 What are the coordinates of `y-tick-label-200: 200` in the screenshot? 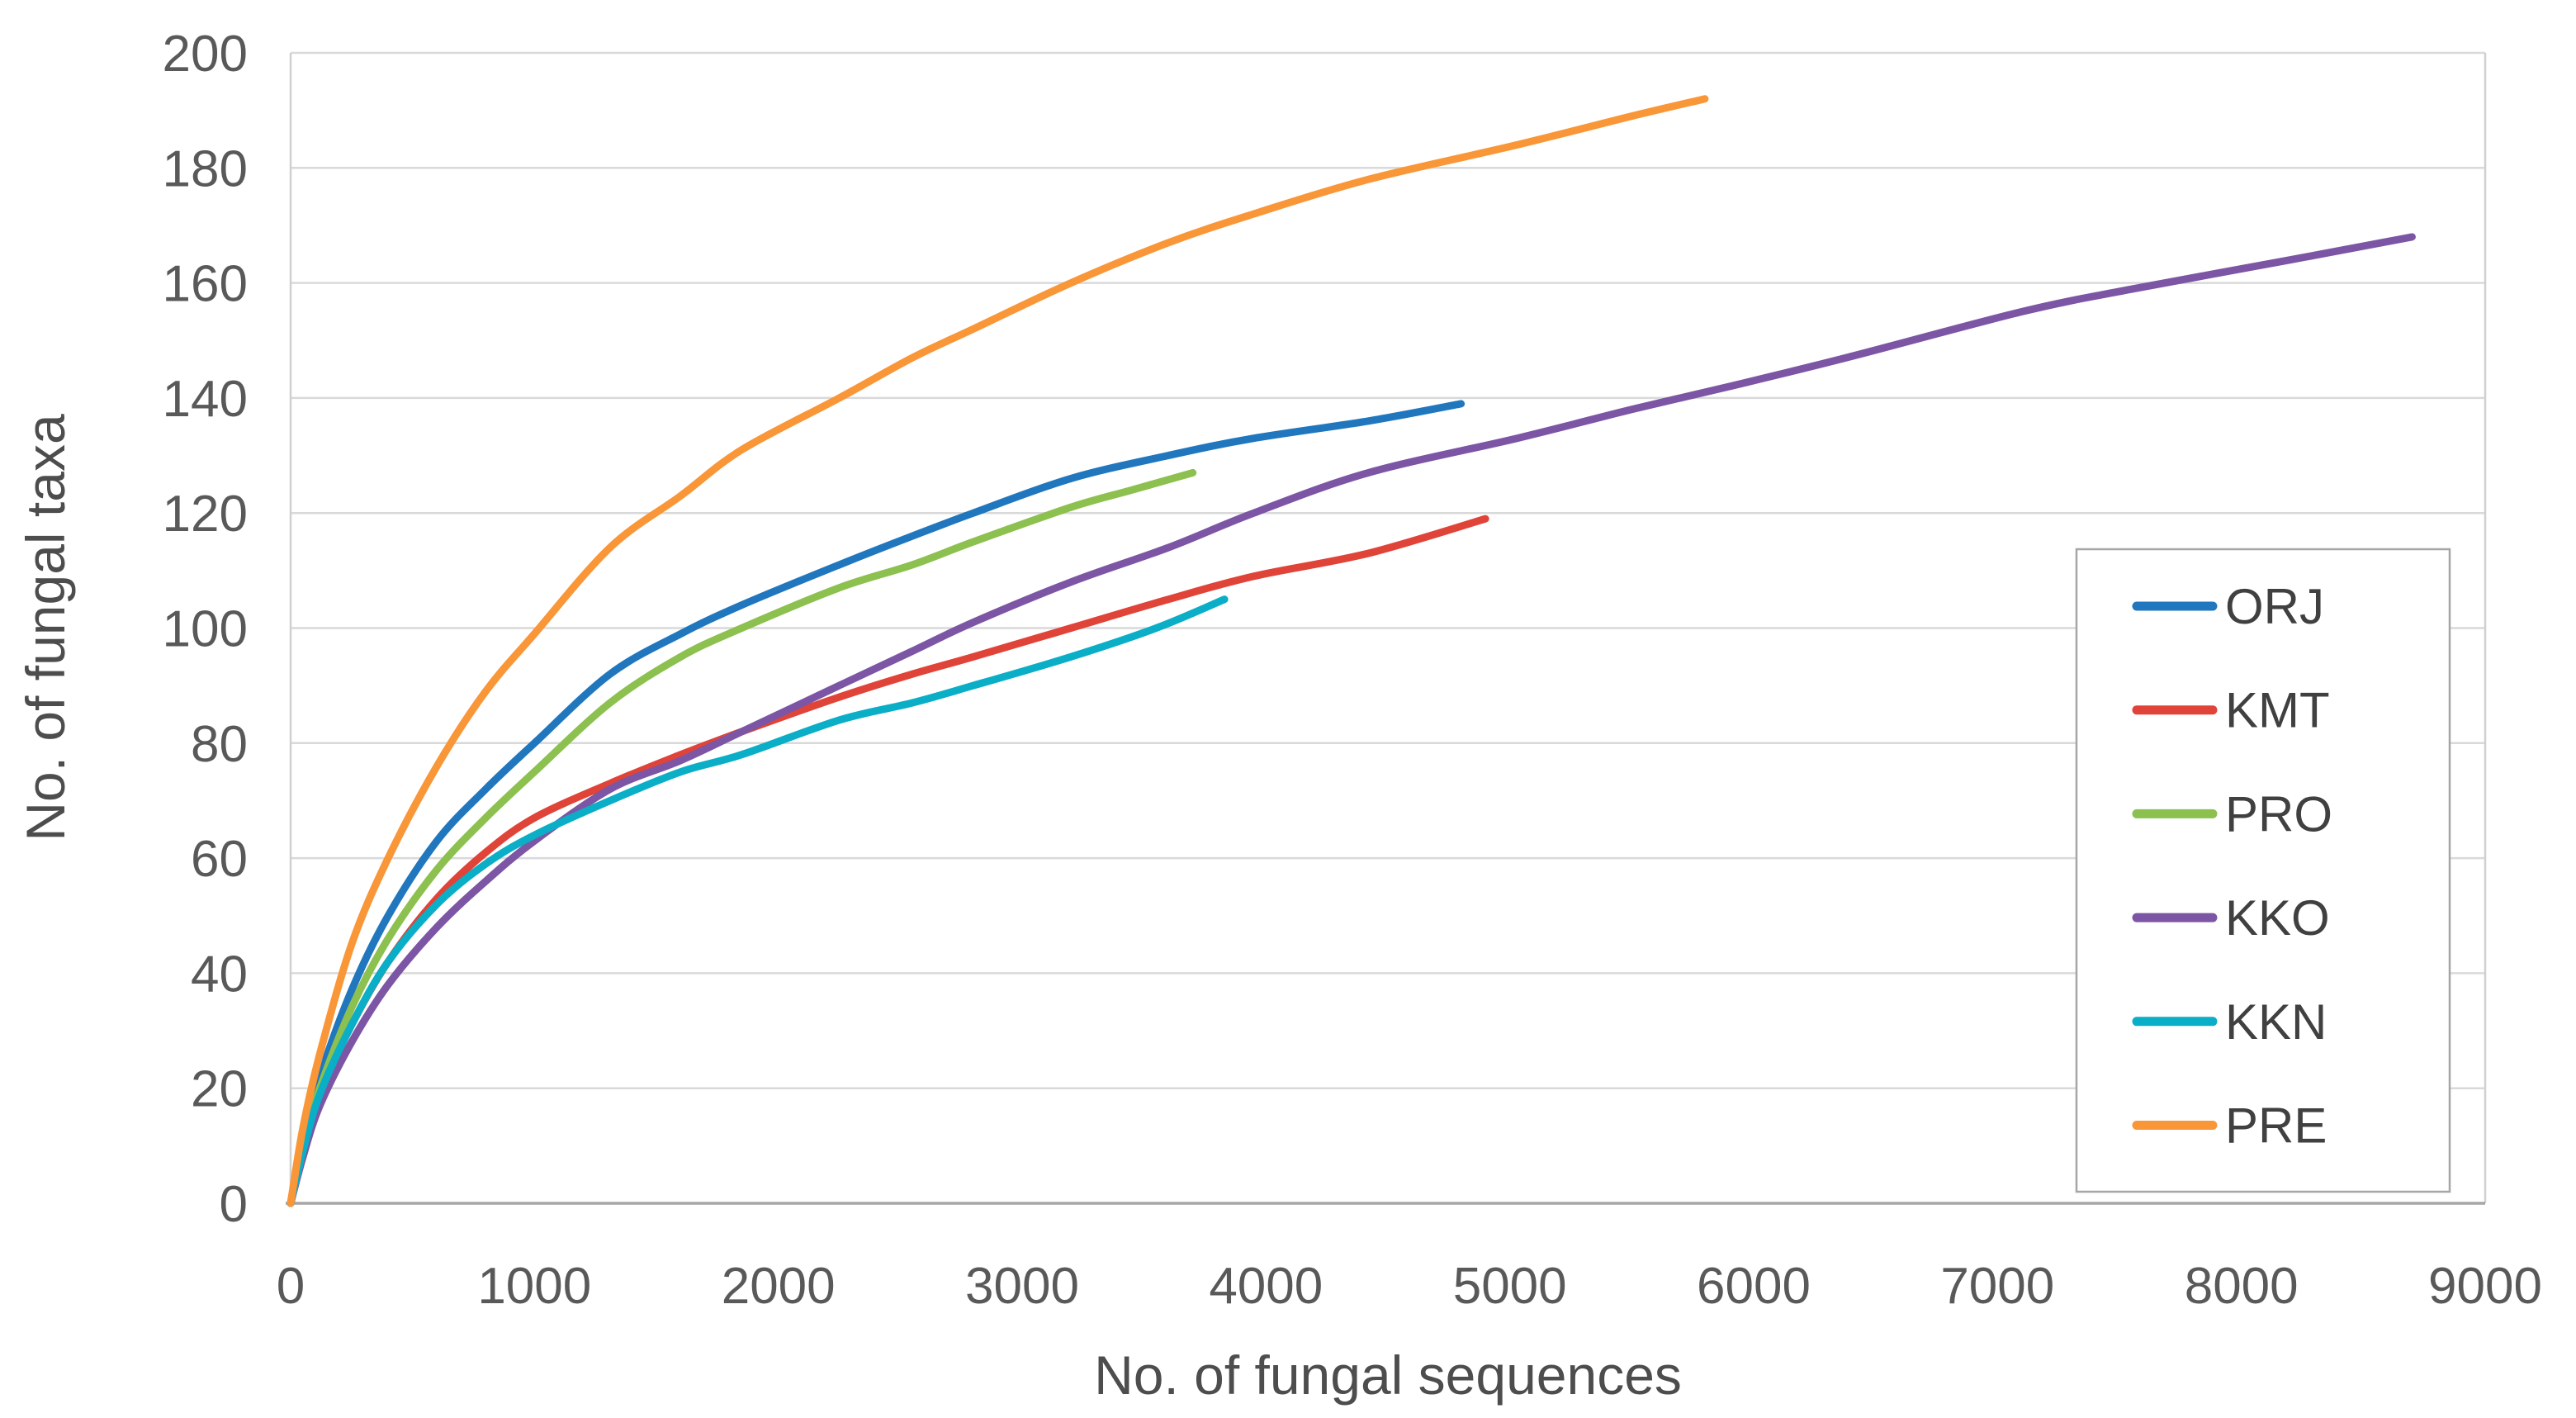 It's located at (205, 54).